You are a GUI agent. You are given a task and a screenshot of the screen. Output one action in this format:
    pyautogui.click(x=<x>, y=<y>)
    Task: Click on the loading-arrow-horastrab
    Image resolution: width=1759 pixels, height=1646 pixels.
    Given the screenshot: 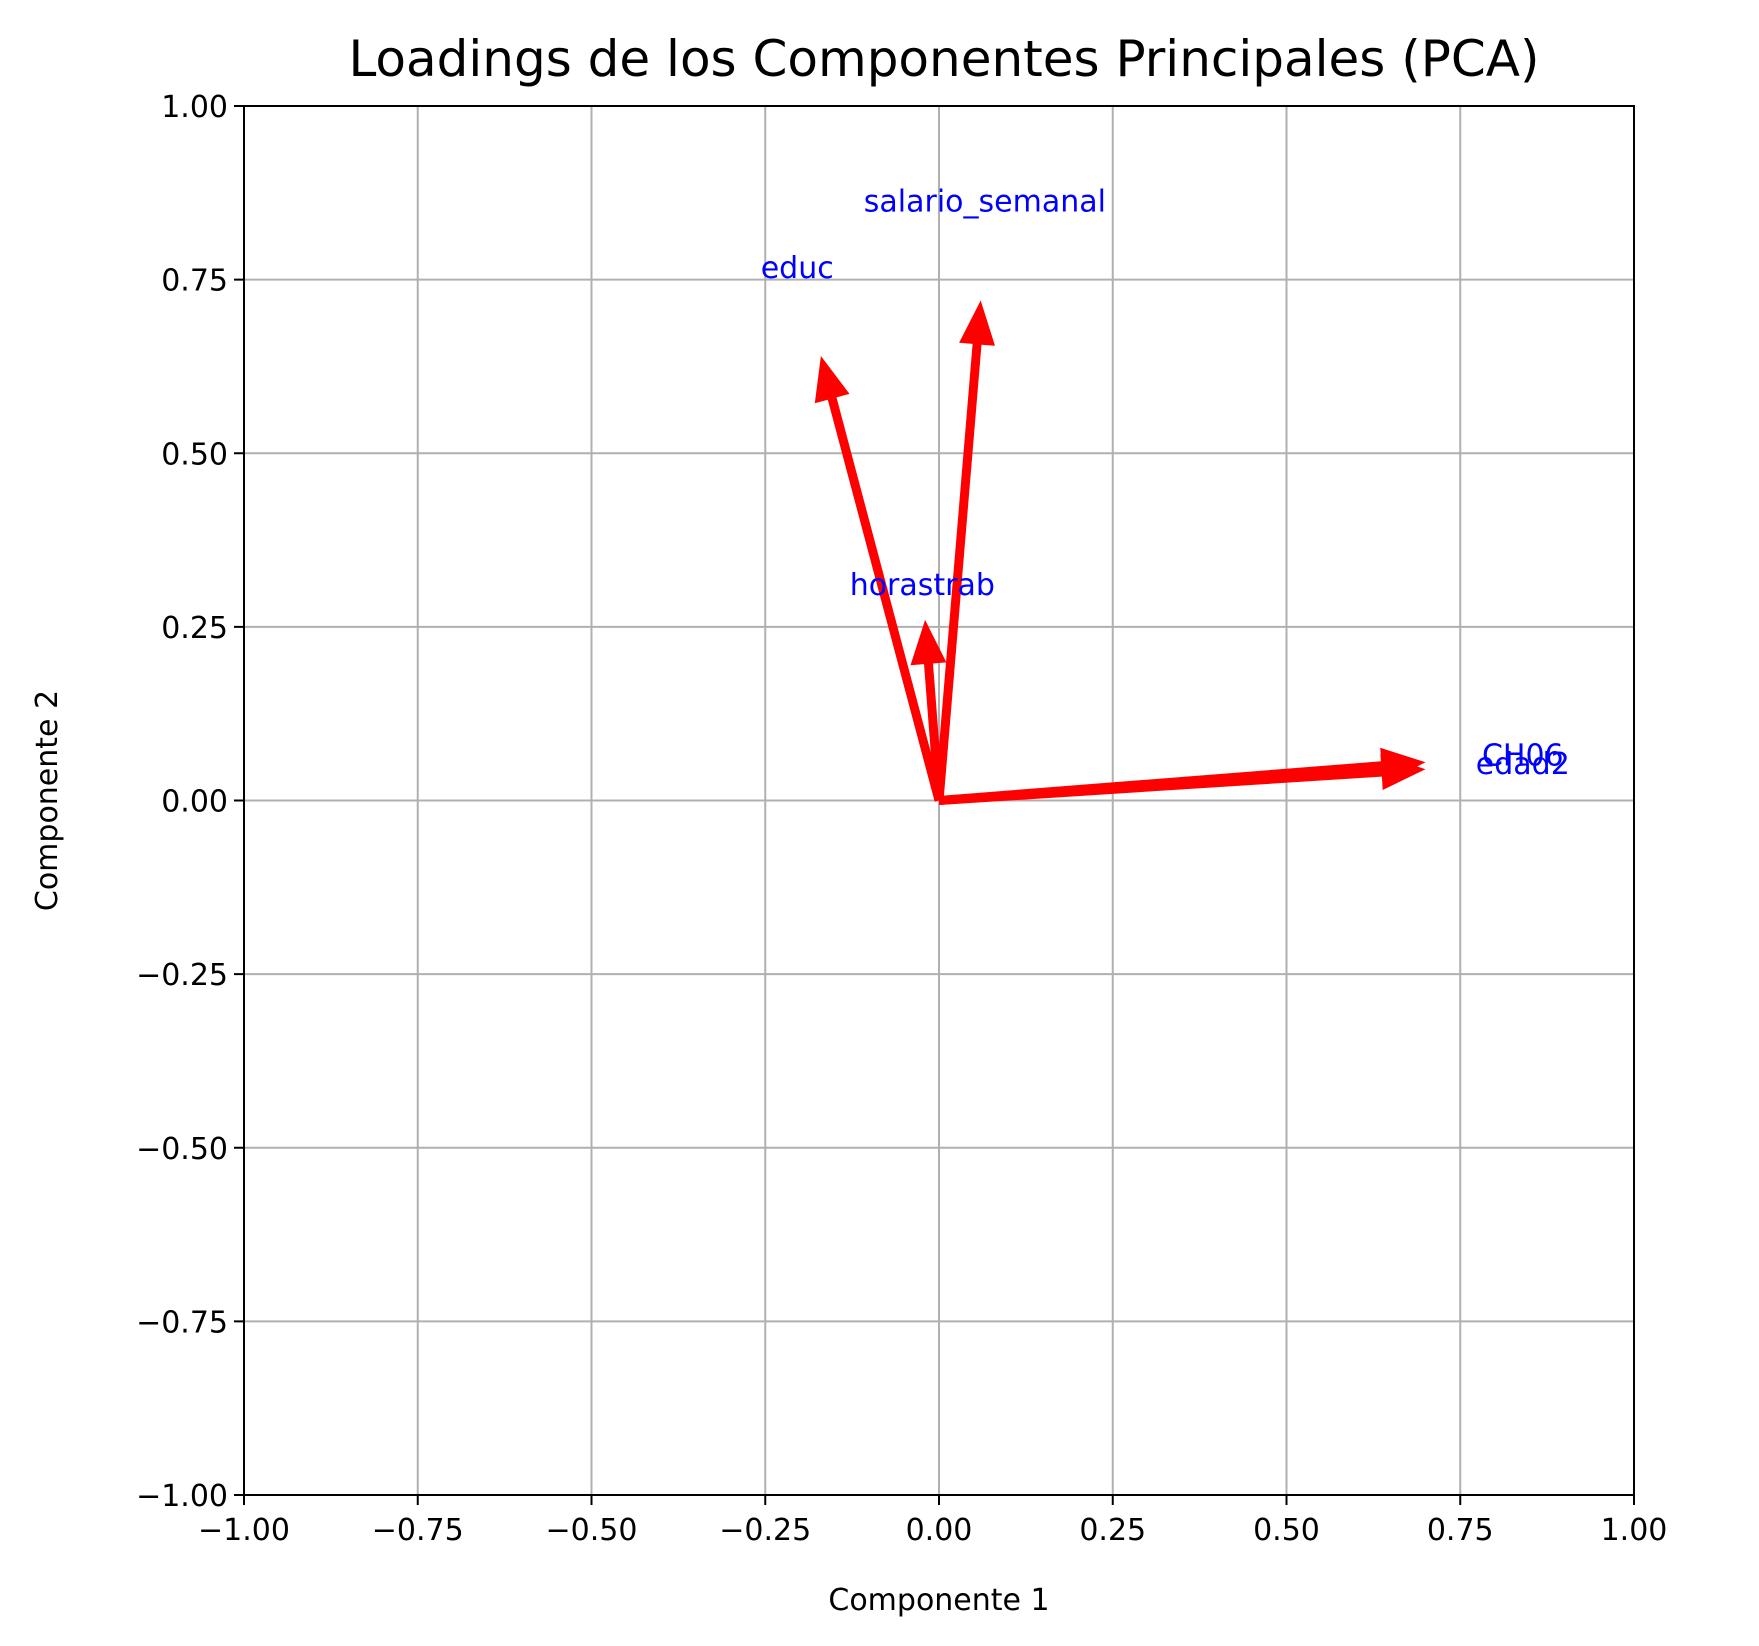 What is the action you would take?
    pyautogui.click(x=928, y=710)
    